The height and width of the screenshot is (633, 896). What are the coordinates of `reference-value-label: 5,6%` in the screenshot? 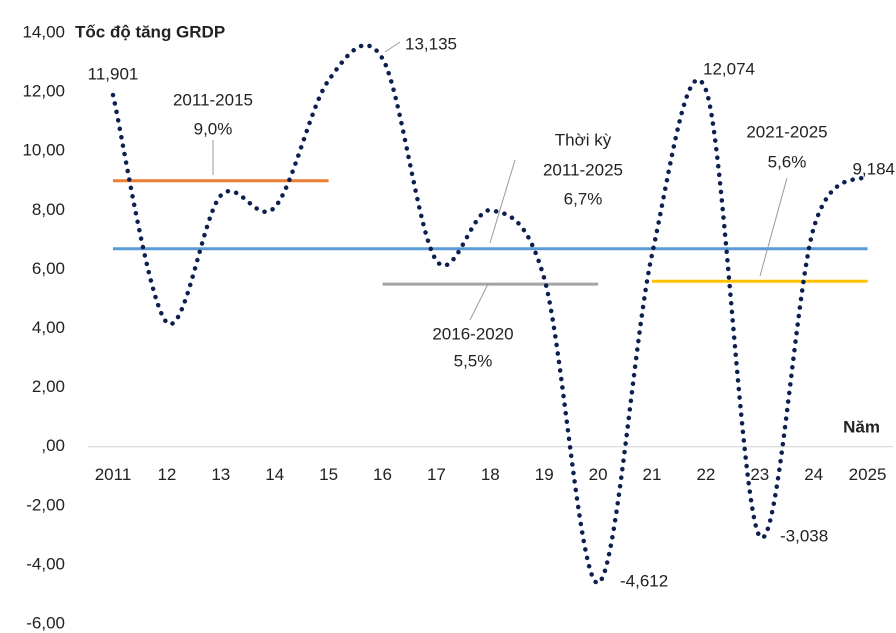 It's located at (787, 161).